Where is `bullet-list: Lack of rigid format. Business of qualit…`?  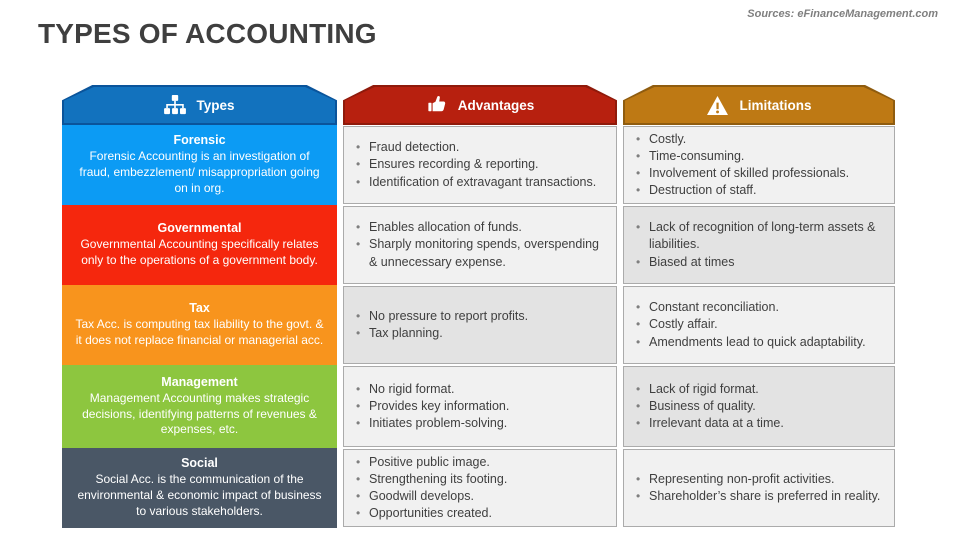
bullet-list: Lack of rigid format. Business of qualit… is located at coordinates (709, 407).